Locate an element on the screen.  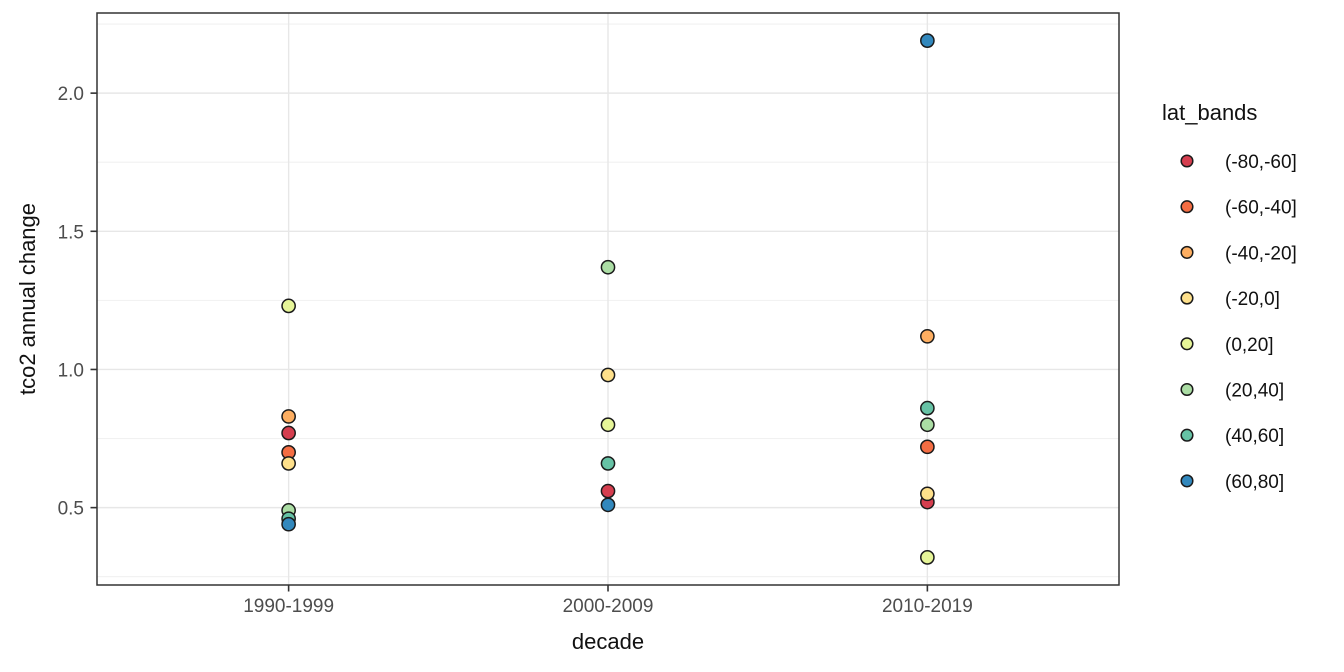
legend-item-label: (-20,0] is located at coordinates (1252, 299).